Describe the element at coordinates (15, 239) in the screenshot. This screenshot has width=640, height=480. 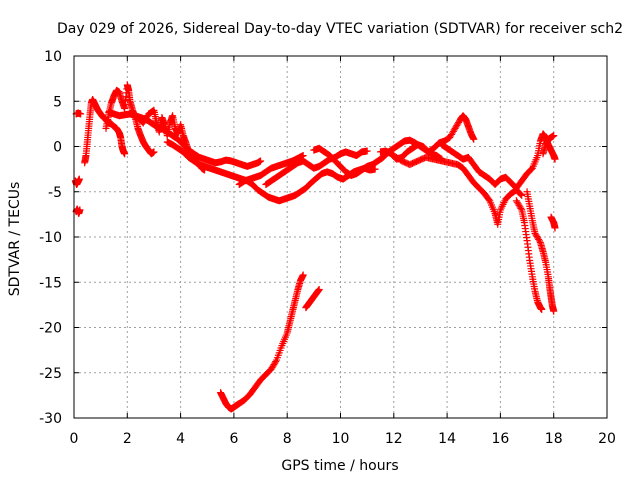
I see `y-axis-label: SDTVAR / TECUs` at that location.